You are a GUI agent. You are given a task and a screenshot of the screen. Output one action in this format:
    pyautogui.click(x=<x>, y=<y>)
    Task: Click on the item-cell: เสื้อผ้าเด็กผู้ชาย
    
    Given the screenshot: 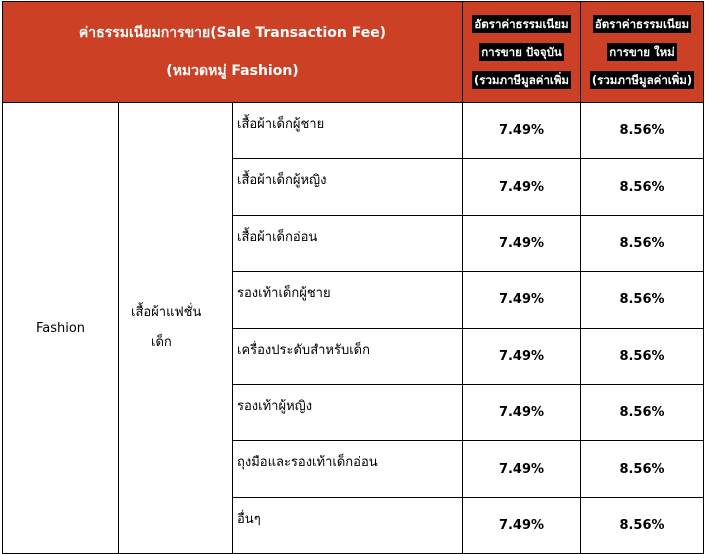 What is the action you would take?
    pyautogui.click(x=347, y=130)
    